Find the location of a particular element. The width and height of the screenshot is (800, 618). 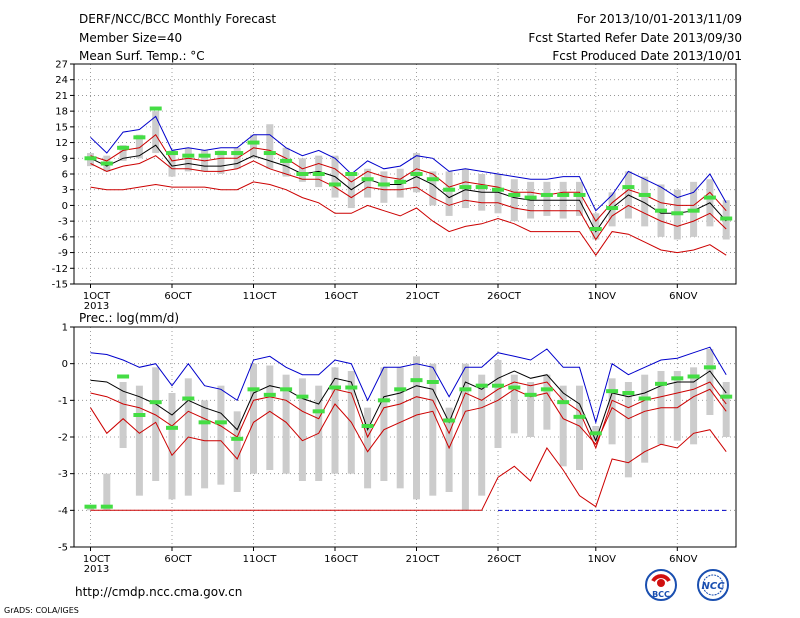

series-line-min is located at coordinates (408, 219).